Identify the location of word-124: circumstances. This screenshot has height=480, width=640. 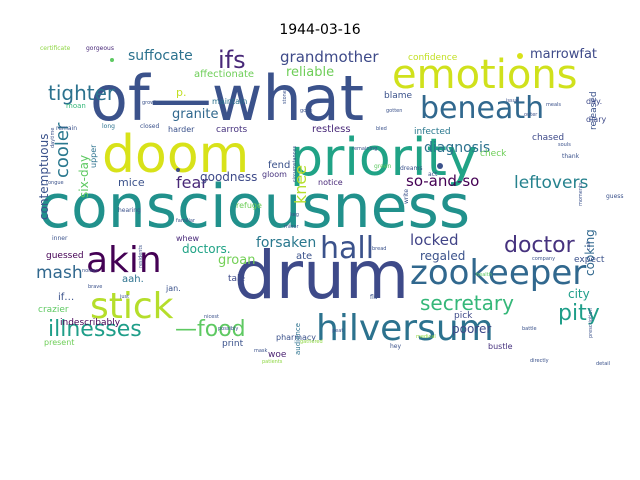
(295, 164).